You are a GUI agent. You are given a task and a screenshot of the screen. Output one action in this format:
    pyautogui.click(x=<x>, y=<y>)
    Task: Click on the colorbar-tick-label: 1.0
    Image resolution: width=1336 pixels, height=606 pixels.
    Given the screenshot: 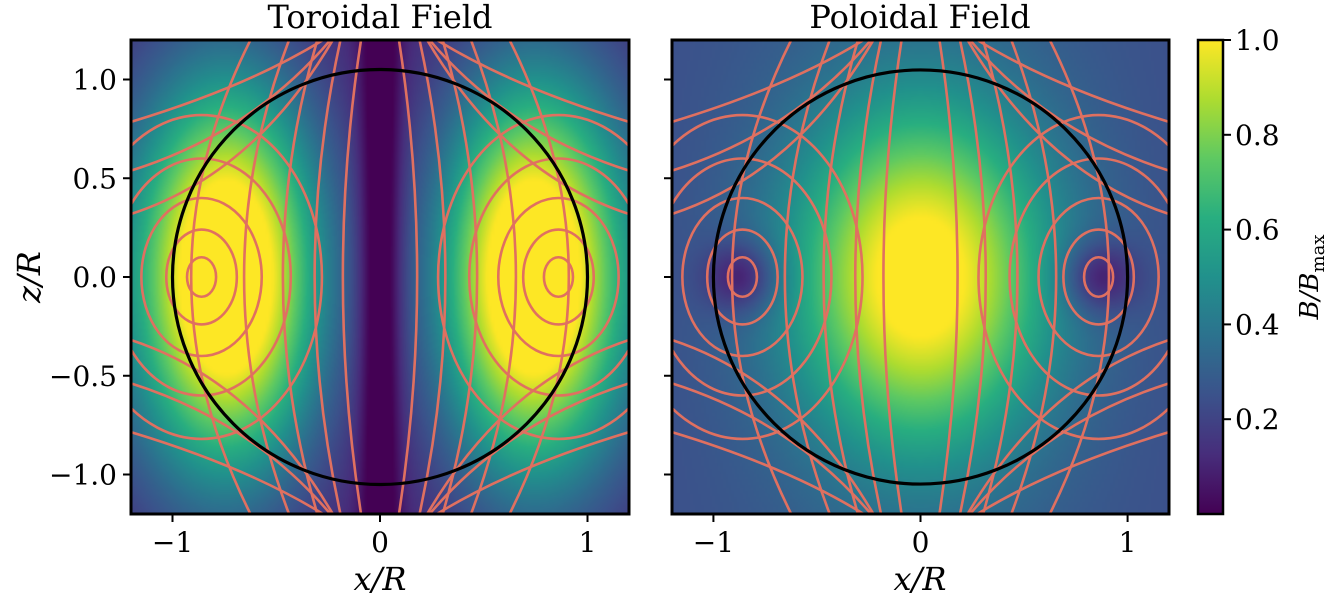 What is the action you would take?
    pyautogui.click(x=1257, y=40)
    